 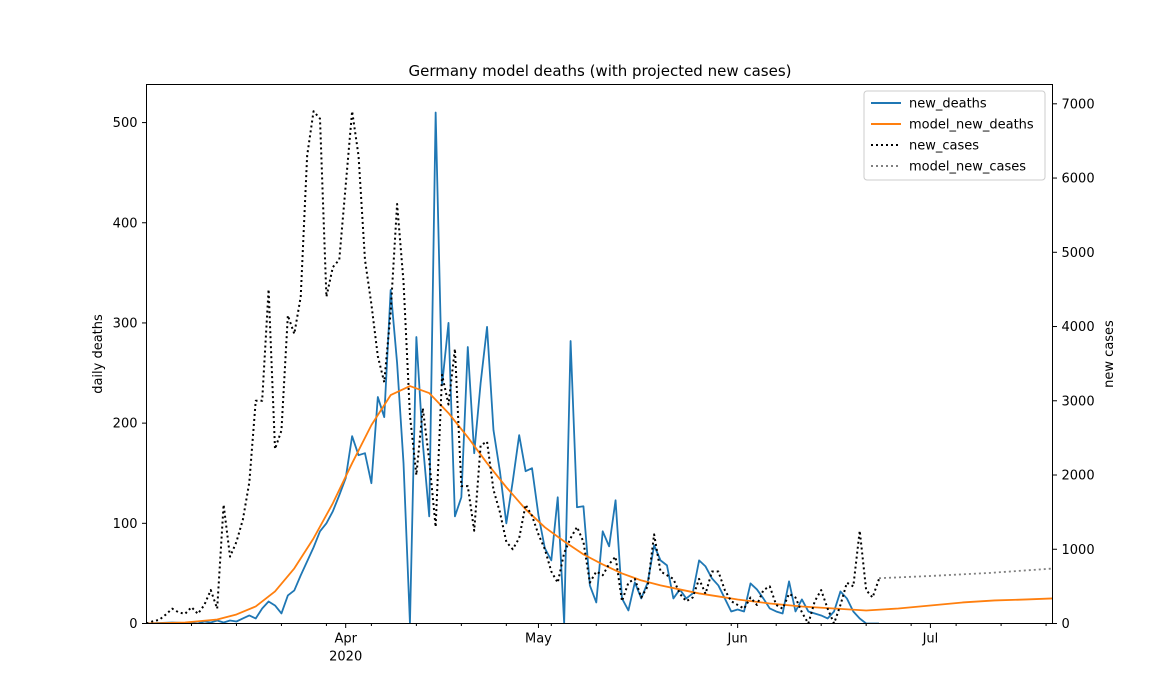 What do you see at coordinates (345, 639) in the screenshot?
I see `x-tick-label: Apr` at bounding box center [345, 639].